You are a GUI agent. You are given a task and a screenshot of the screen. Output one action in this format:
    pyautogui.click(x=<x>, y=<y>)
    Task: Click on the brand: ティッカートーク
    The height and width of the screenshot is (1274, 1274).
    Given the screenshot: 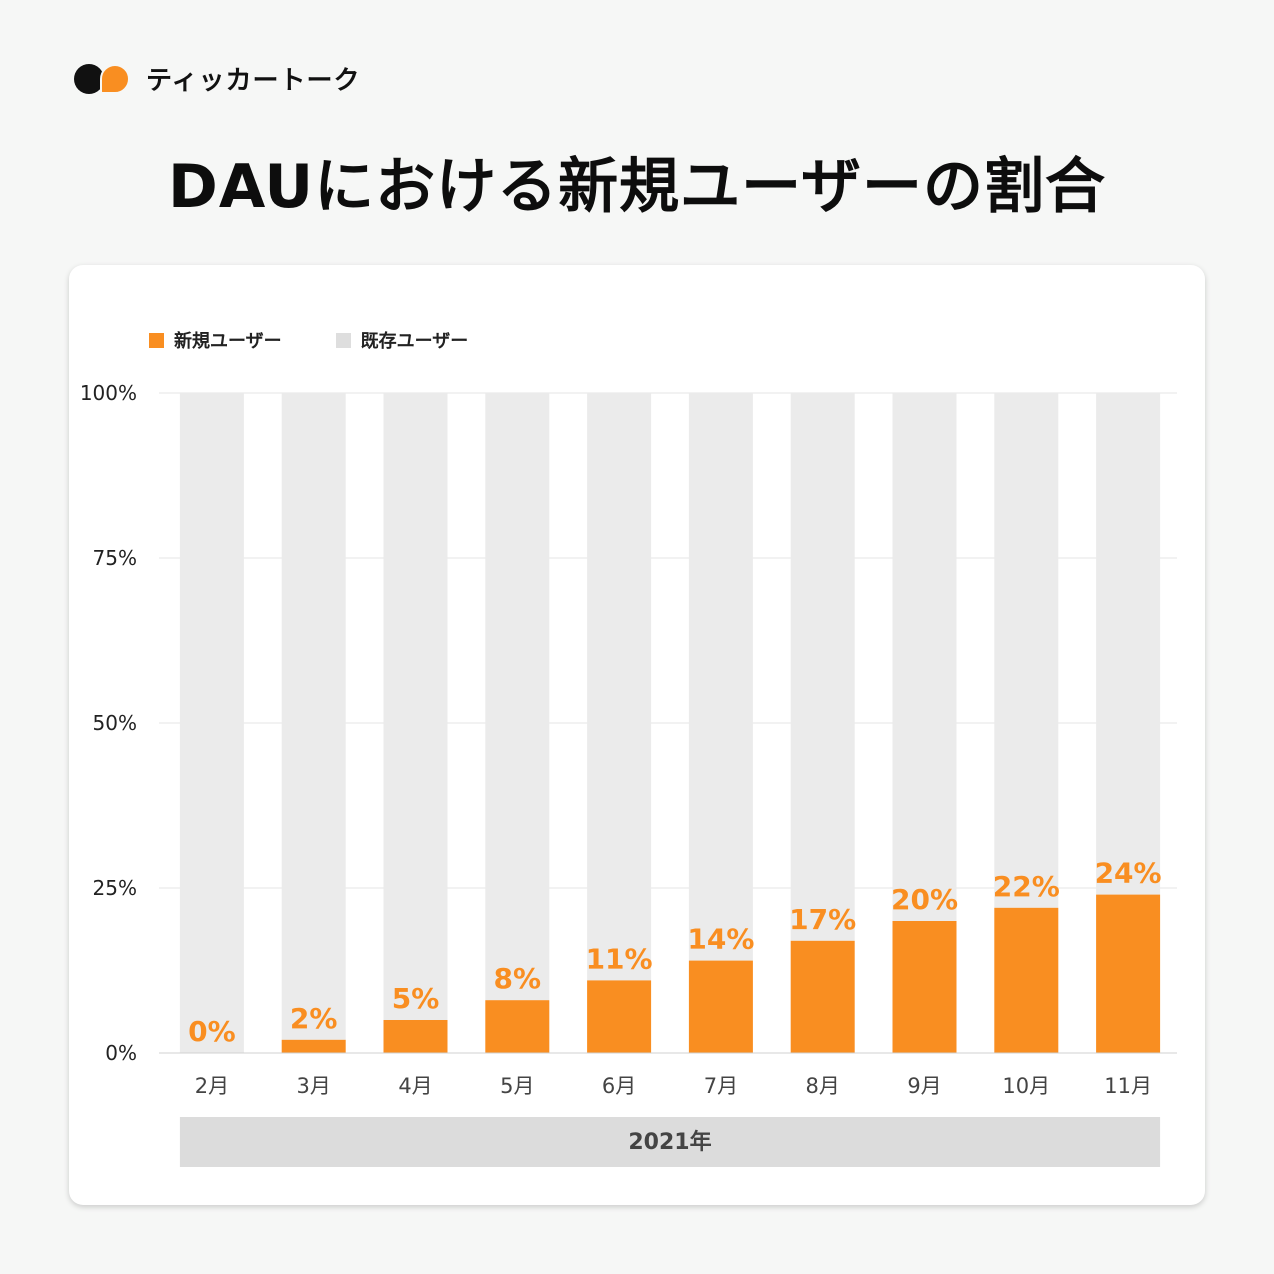 What is the action you would take?
    pyautogui.click(x=217, y=78)
    